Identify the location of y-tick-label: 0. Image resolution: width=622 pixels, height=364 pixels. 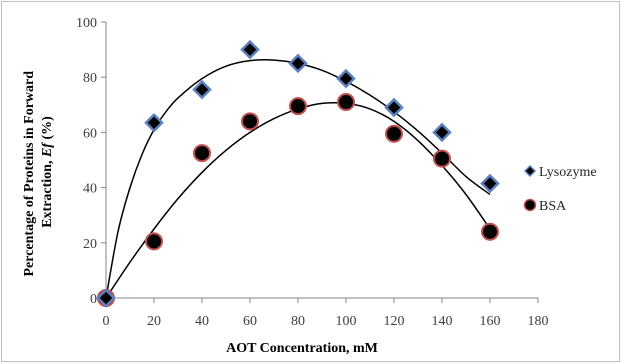
(93, 299).